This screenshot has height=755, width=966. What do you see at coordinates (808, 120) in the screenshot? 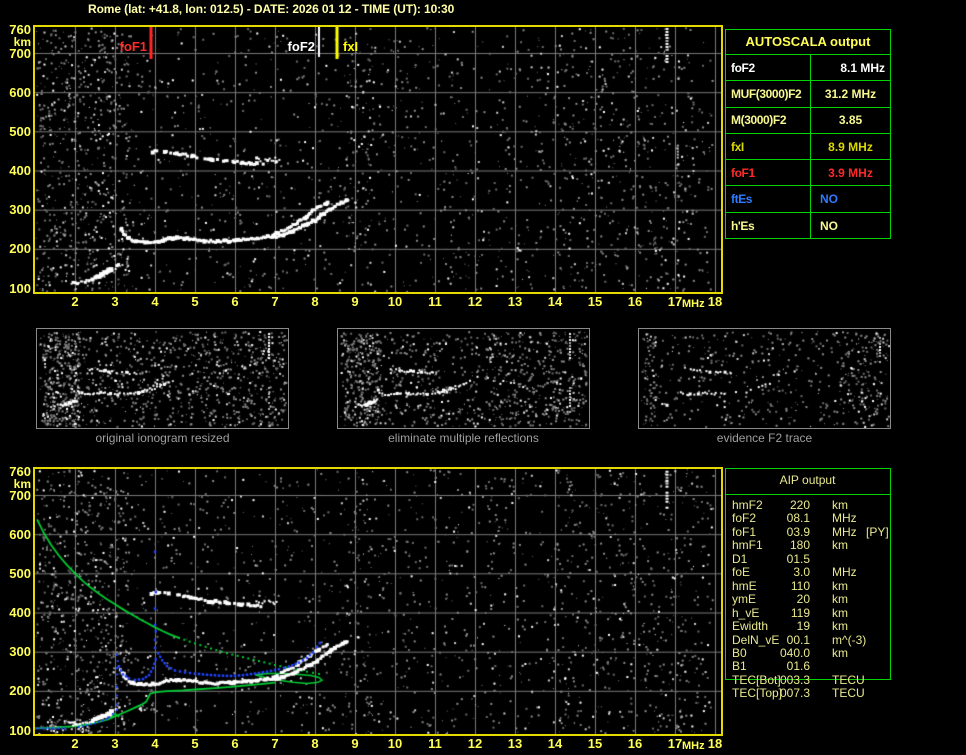
I see `autoscala-row-m(3000)f2: M(3000)F2 3.85` at bounding box center [808, 120].